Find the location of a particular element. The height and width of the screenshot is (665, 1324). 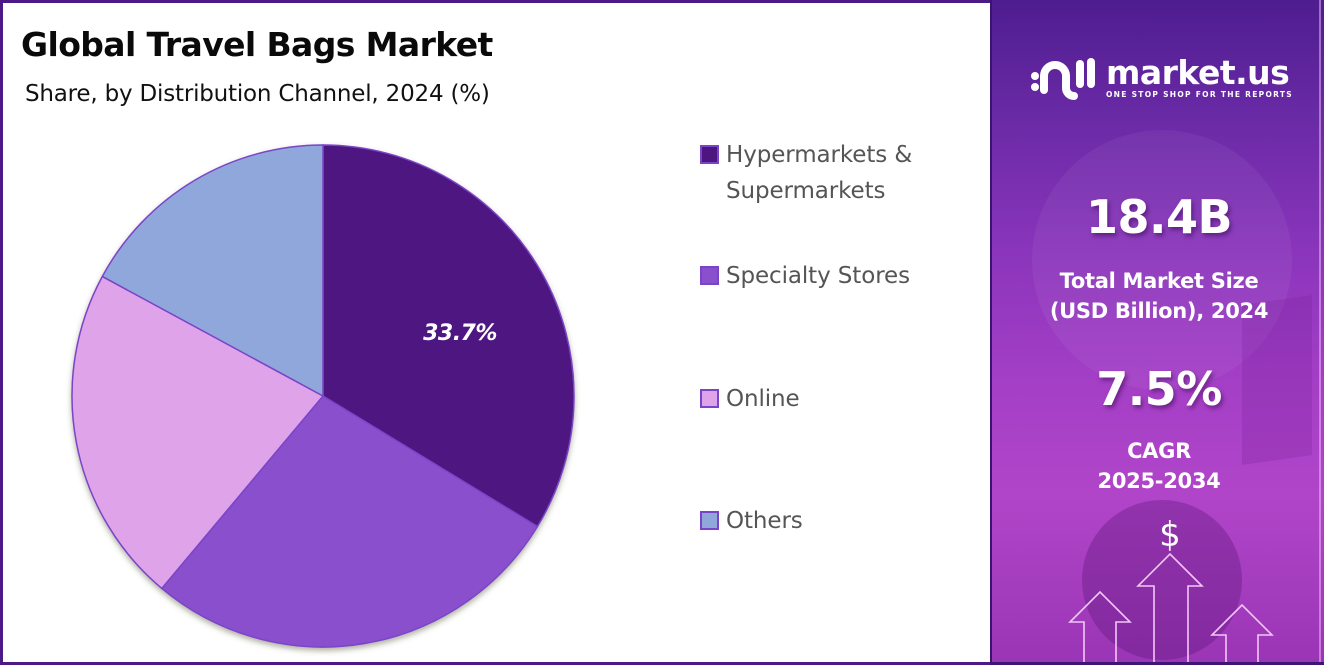

legend-item-online: Online is located at coordinates (828, 399).